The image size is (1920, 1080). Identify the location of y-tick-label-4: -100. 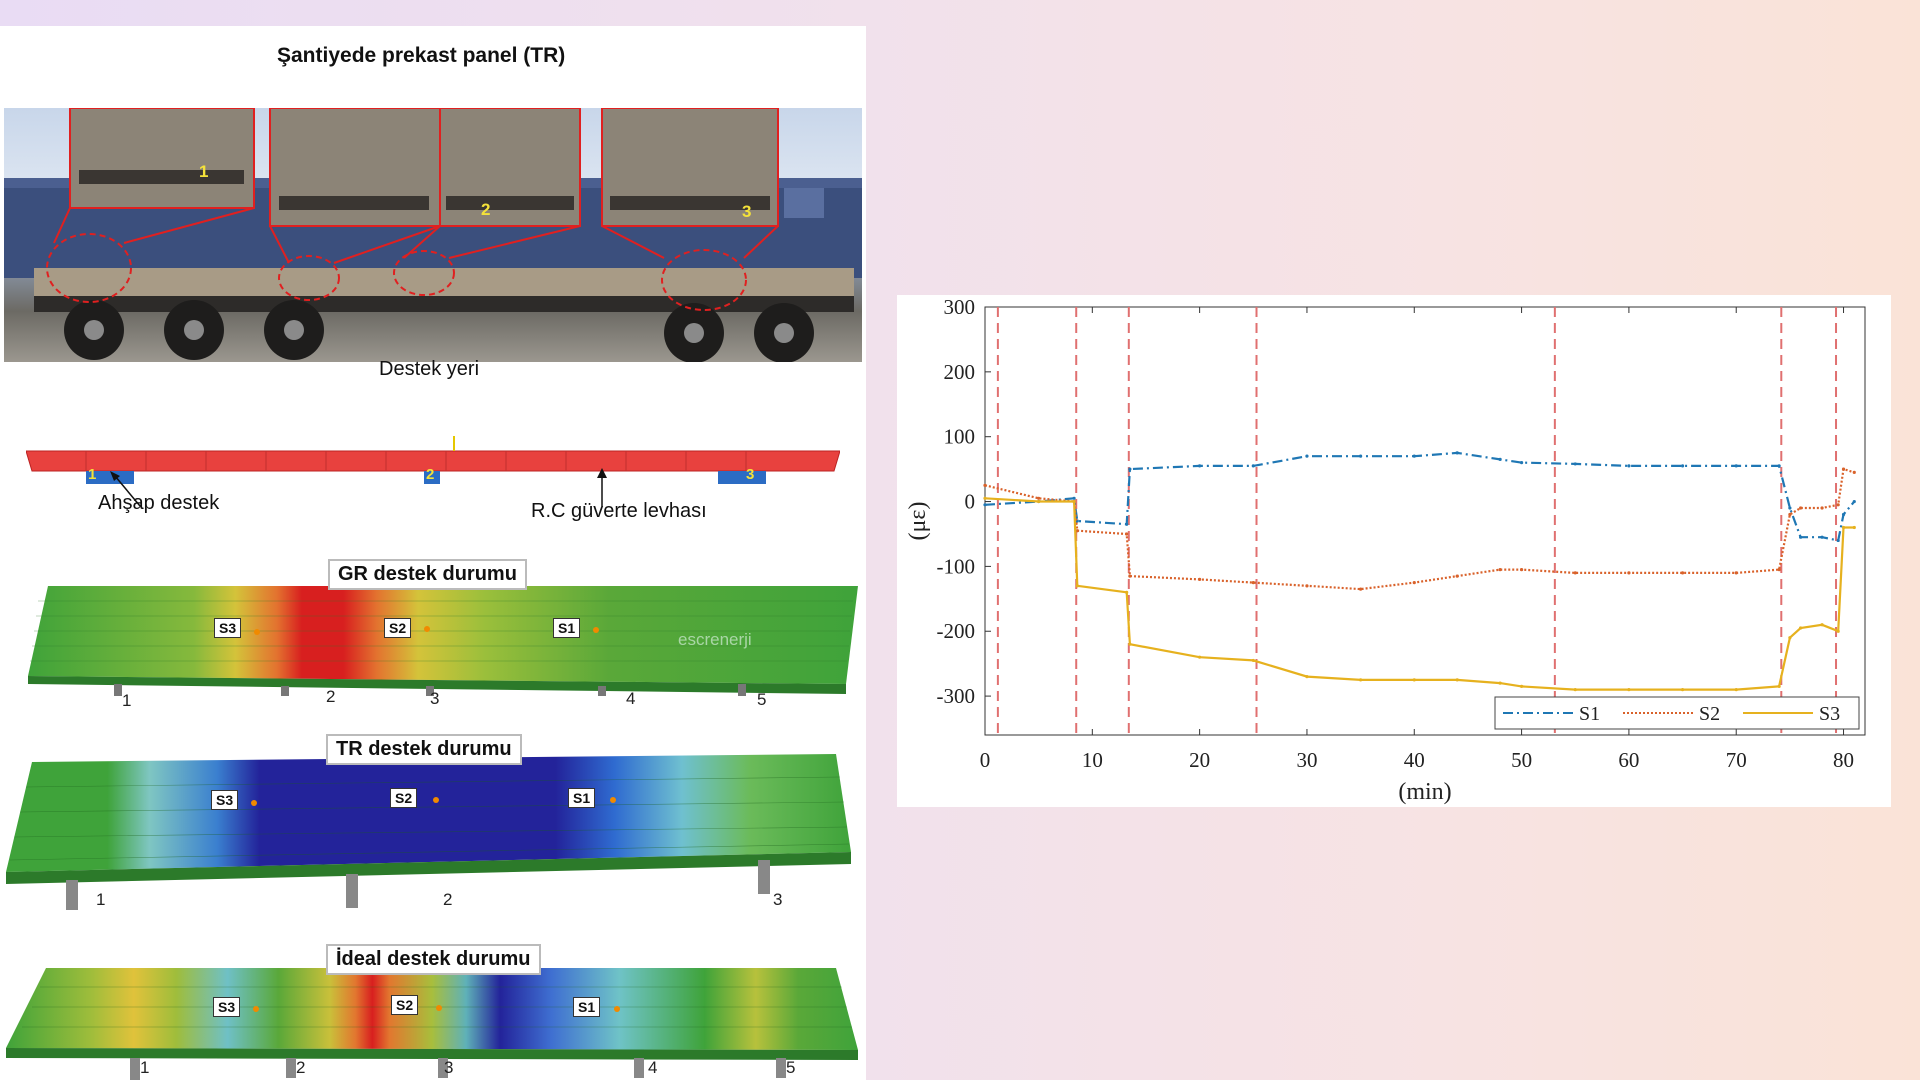
(956, 566).